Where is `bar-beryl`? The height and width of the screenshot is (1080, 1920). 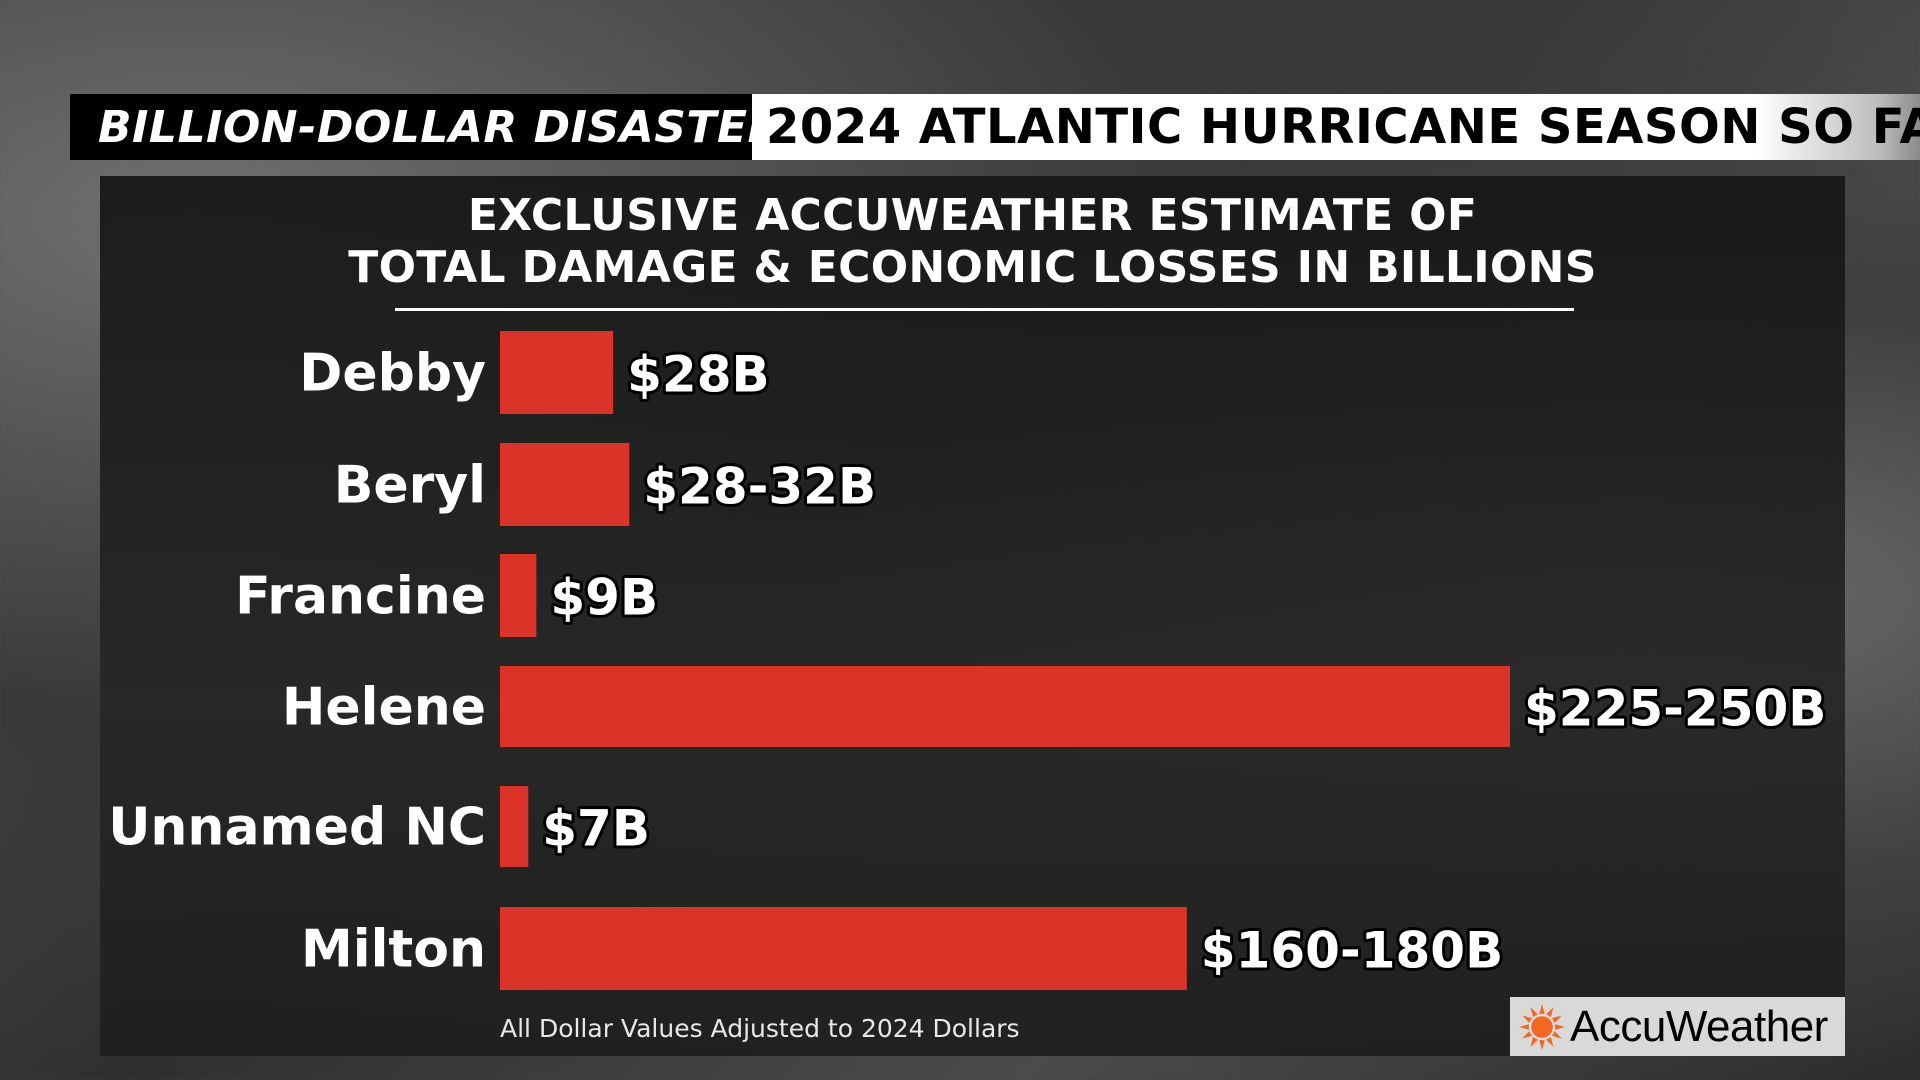 bar-beryl is located at coordinates (565, 484).